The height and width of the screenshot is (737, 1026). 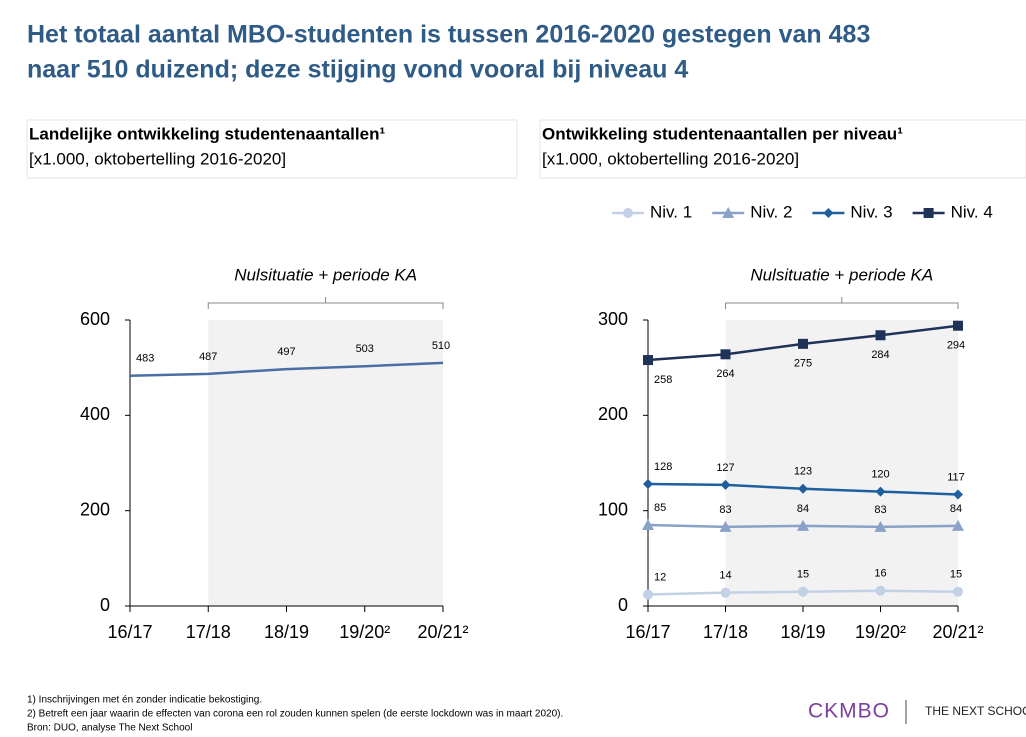 What do you see at coordinates (663, 467) in the screenshot?
I see `data-label: 128` at bounding box center [663, 467].